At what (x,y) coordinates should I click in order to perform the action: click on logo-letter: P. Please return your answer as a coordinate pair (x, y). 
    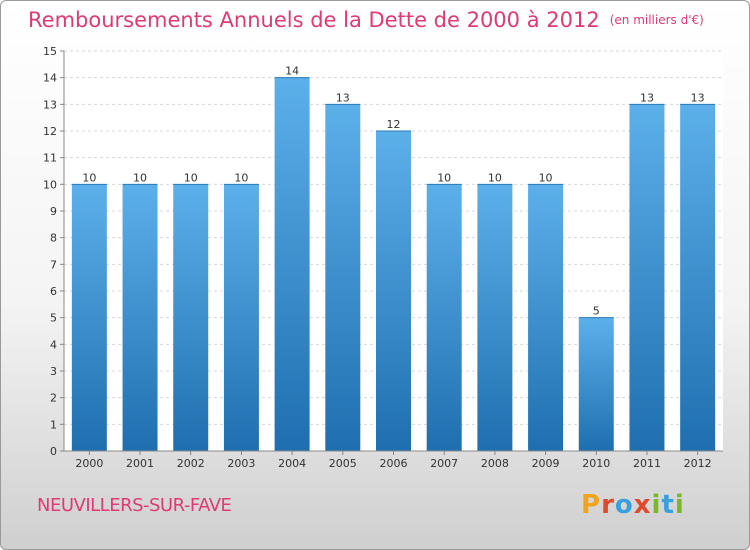
    Looking at the image, I should click on (591, 505).